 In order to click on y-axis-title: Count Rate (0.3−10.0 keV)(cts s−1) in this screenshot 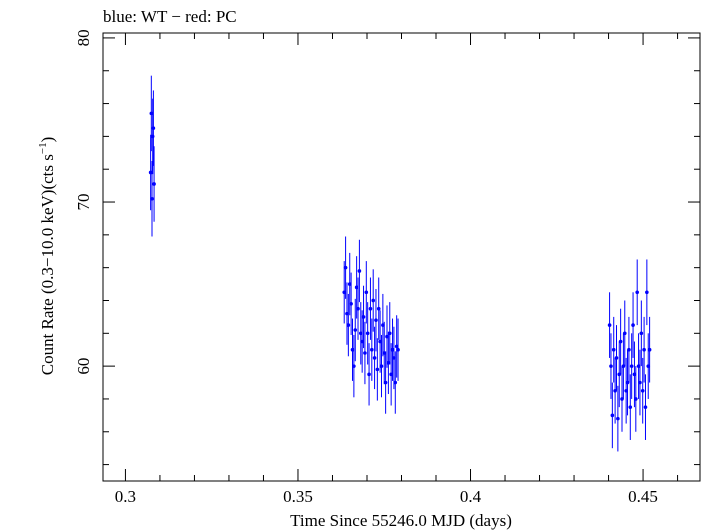, I will do `click(47, 256)`.